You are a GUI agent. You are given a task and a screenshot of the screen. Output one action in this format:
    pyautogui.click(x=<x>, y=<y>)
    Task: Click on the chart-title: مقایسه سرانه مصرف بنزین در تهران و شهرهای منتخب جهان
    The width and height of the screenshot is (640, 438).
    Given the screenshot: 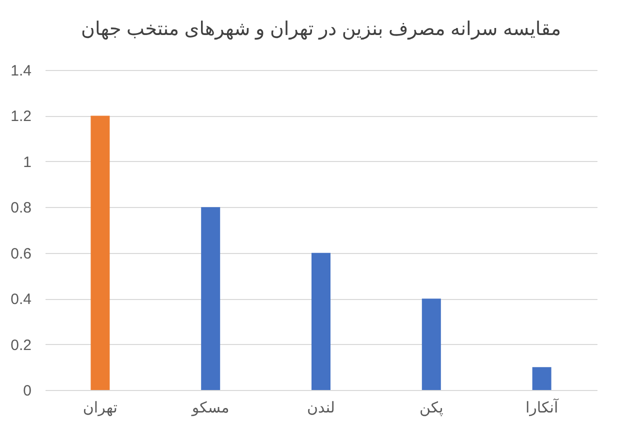 What is the action you would take?
    pyautogui.click(x=321, y=29)
    